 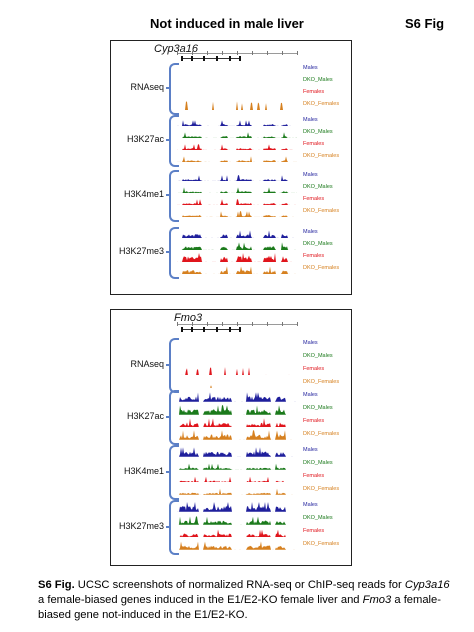 What do you see at coordinates (141, 251) in the screenshot?
I see `group-label-h3k27me3: H3K27me3` at bounding box center [141, 251].